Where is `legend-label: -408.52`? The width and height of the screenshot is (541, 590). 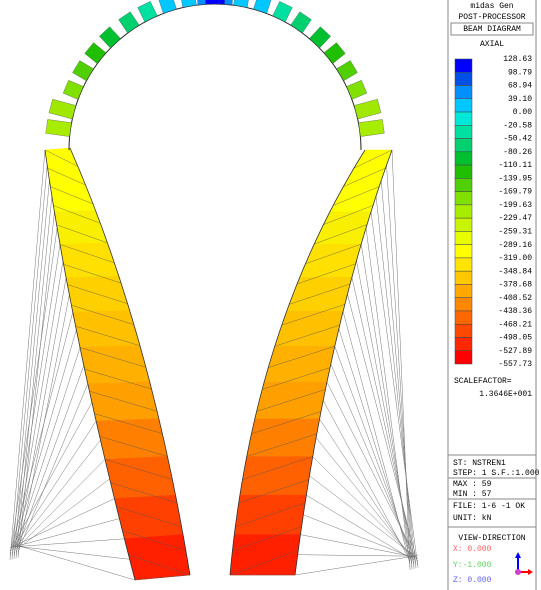
legend-label: -408.52 is located at coordinates (515, 298).